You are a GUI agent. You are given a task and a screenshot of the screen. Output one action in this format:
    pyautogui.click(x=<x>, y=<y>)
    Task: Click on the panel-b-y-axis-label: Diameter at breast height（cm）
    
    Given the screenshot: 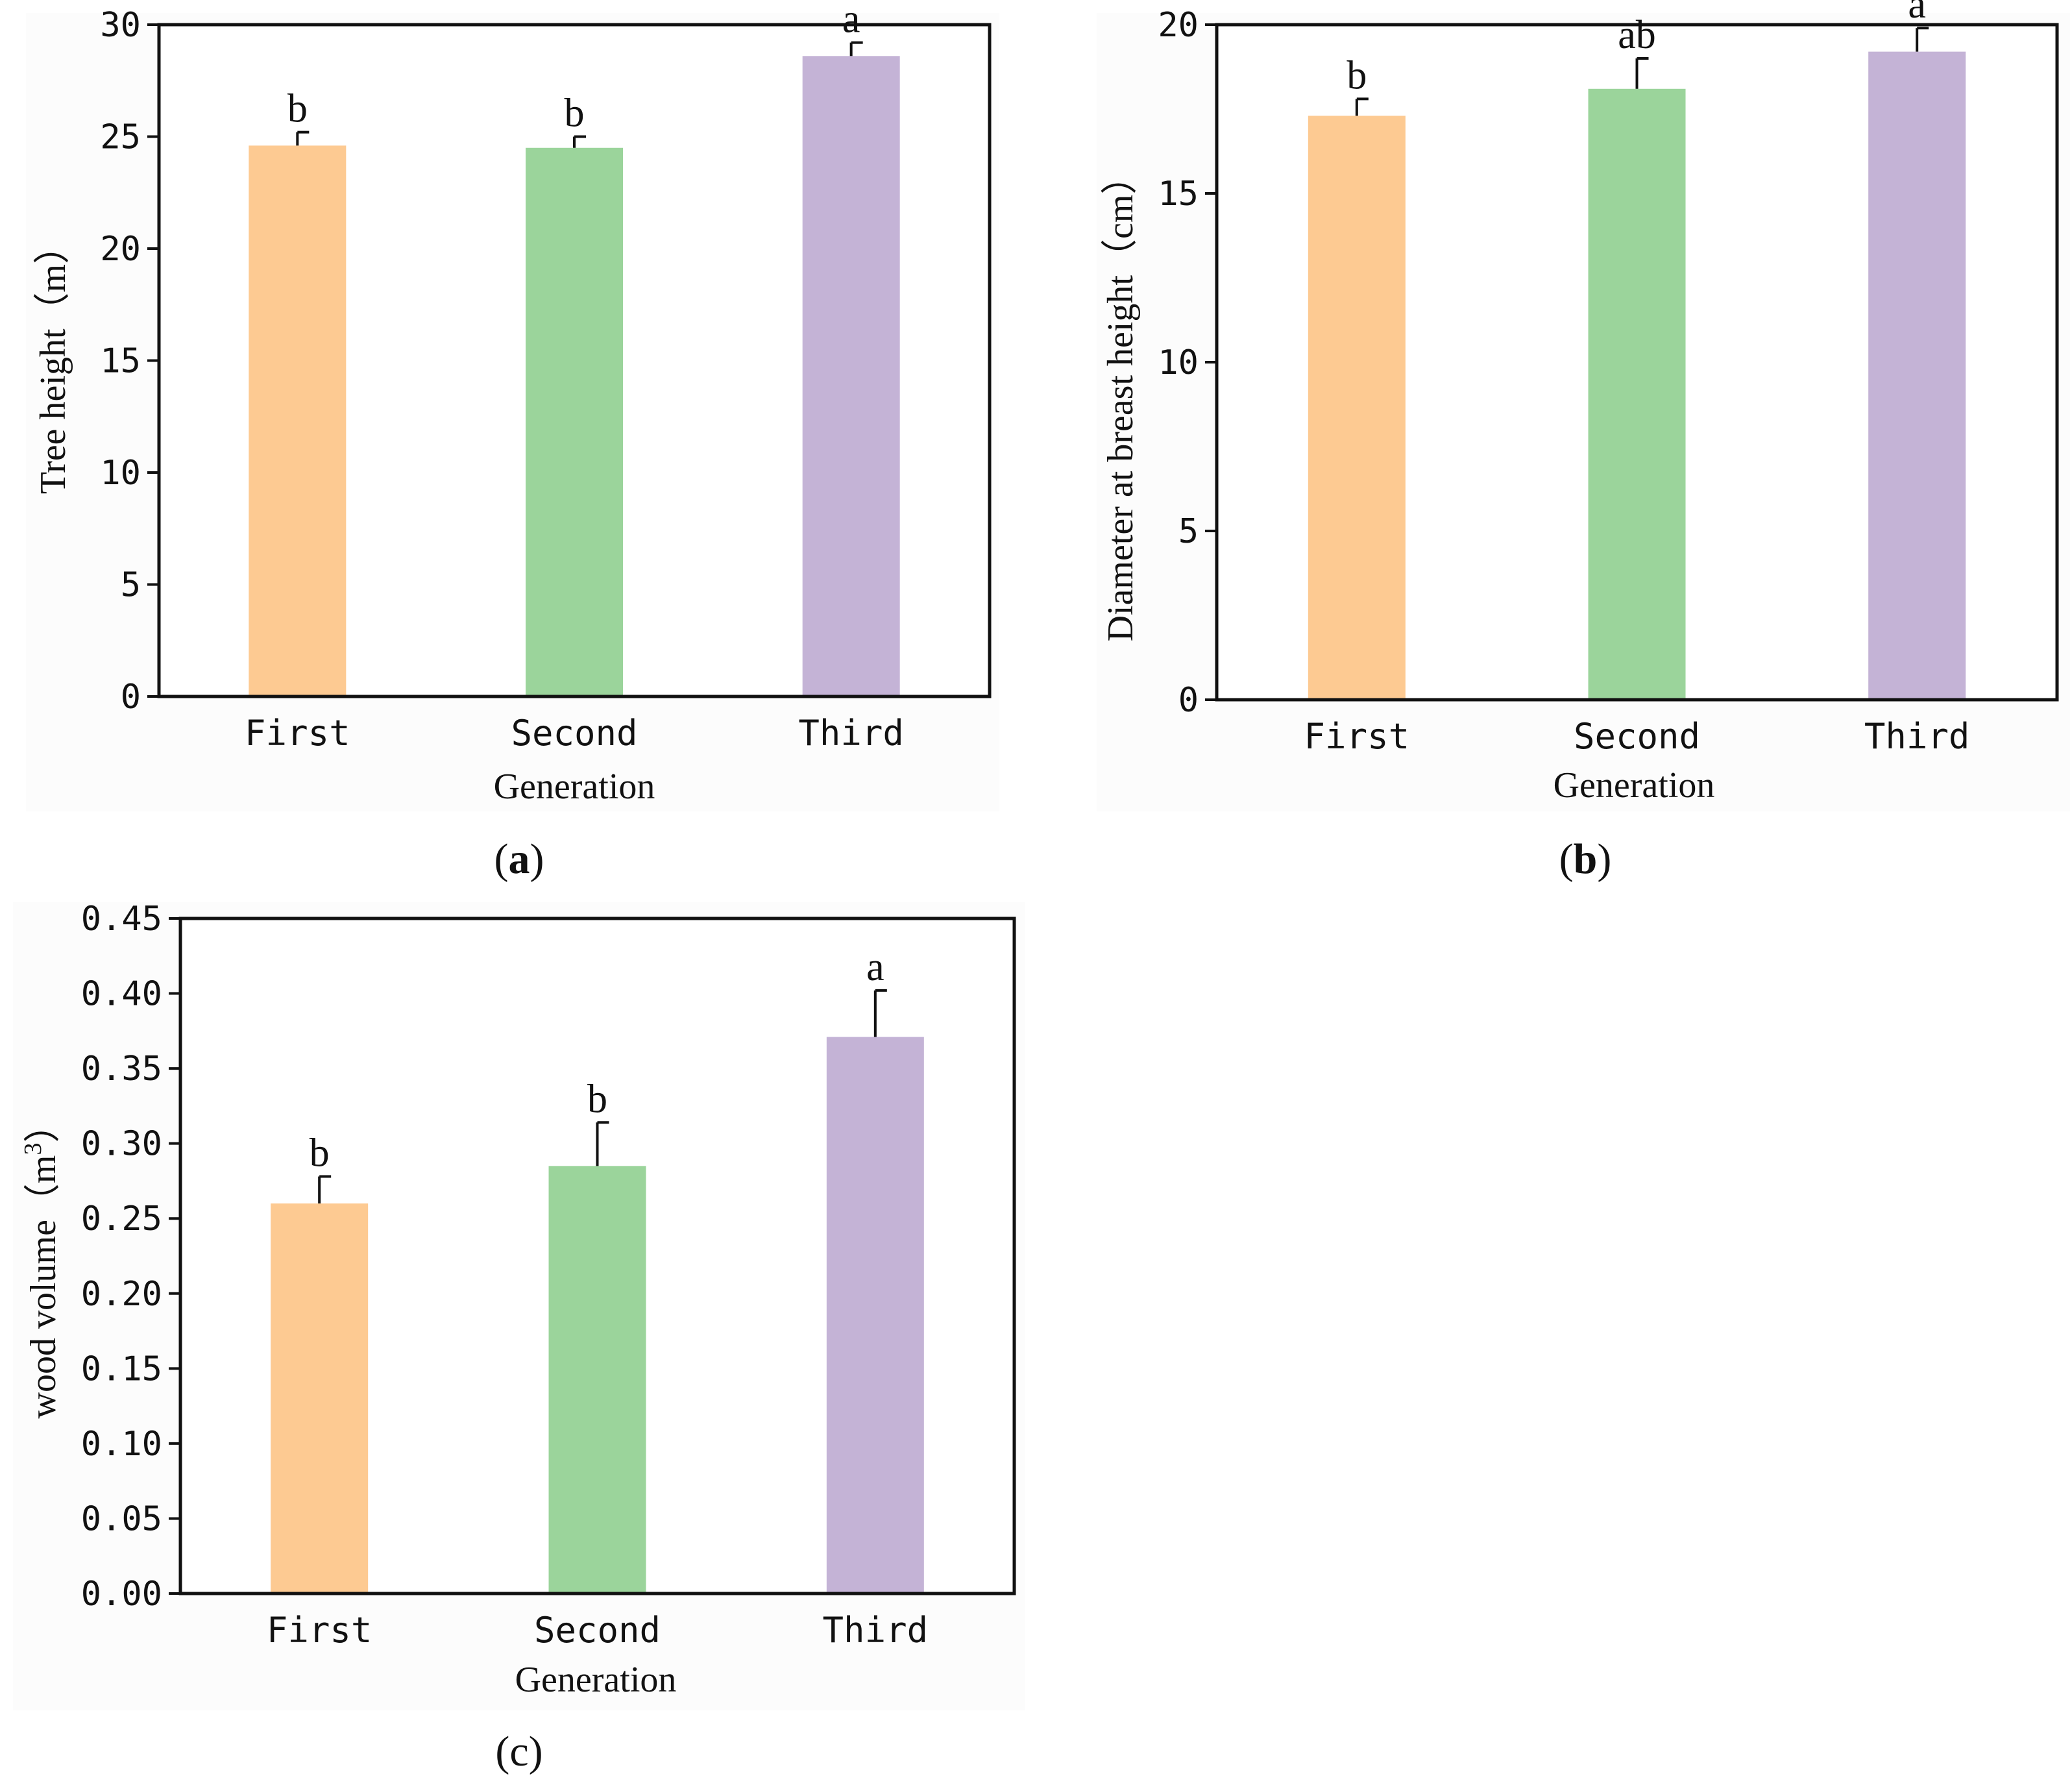 What is the action you would take?
    pyautogui.click(x=1121, y=400)
    